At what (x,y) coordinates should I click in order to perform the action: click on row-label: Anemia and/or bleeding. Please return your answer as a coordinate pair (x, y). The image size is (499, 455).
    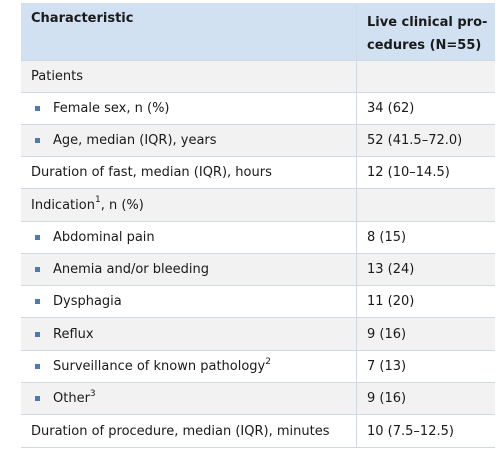
    Looking at the image, I should click on (131, 269).